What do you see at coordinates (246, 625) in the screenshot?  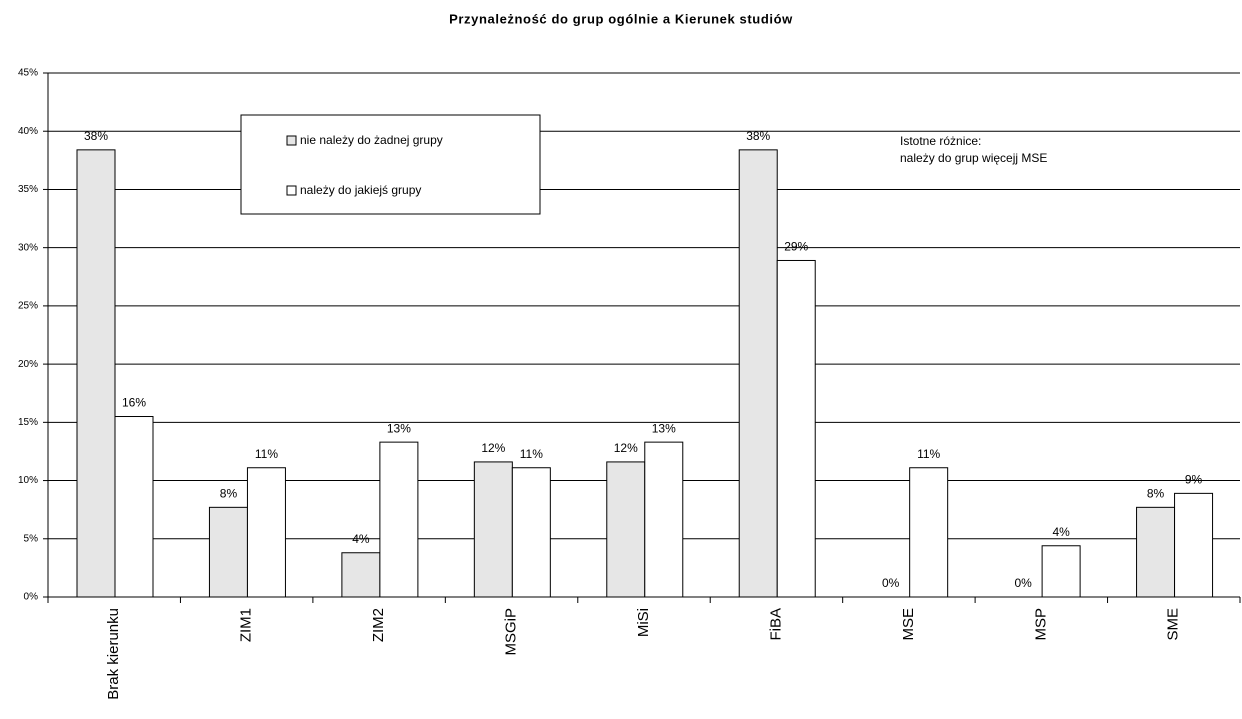 I see `x-tick-label: ZIM1` at bounding box center [246, 625].